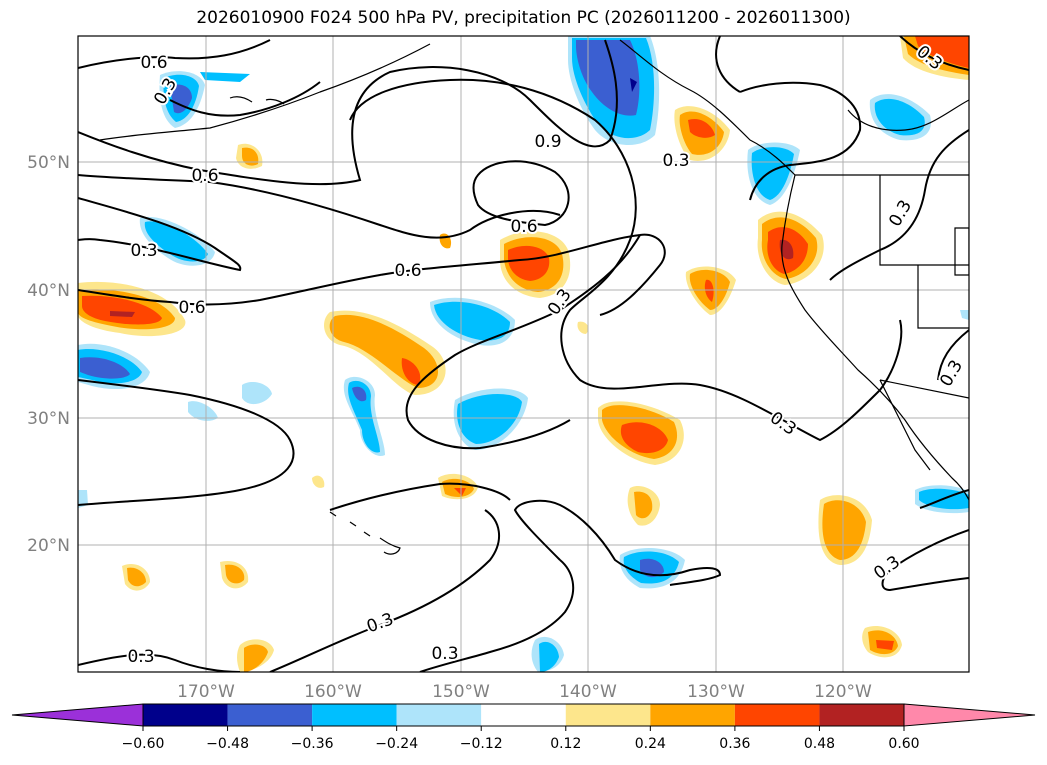 The image size is (1047, 765). Describe the element at coordinates (206, 692) in the screenshot. I see `lon-label: 170°W` at that location.